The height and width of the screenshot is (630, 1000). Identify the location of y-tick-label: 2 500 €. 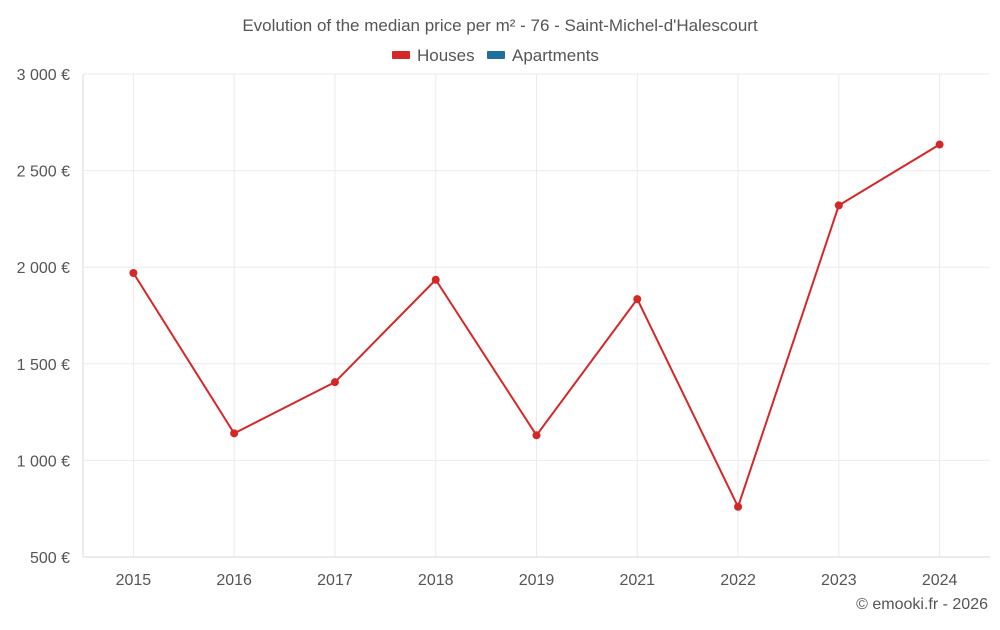
(43, 172).